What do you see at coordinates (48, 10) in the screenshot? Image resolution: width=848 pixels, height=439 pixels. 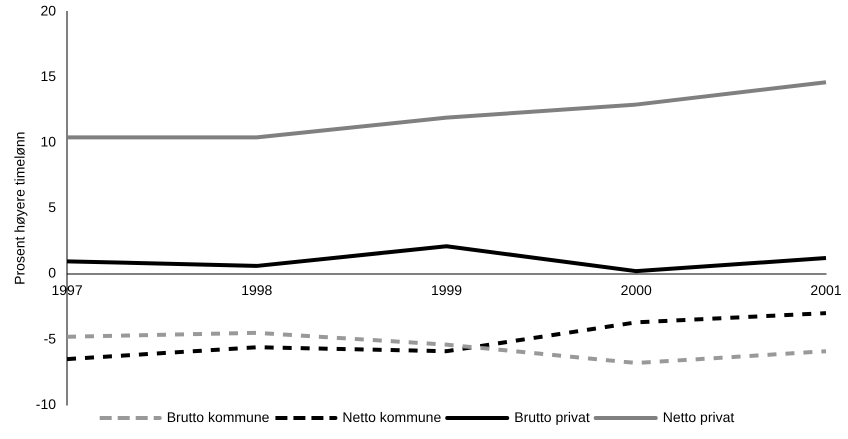 I see `y-tick-label: 20` at bounding box center [48, 10].